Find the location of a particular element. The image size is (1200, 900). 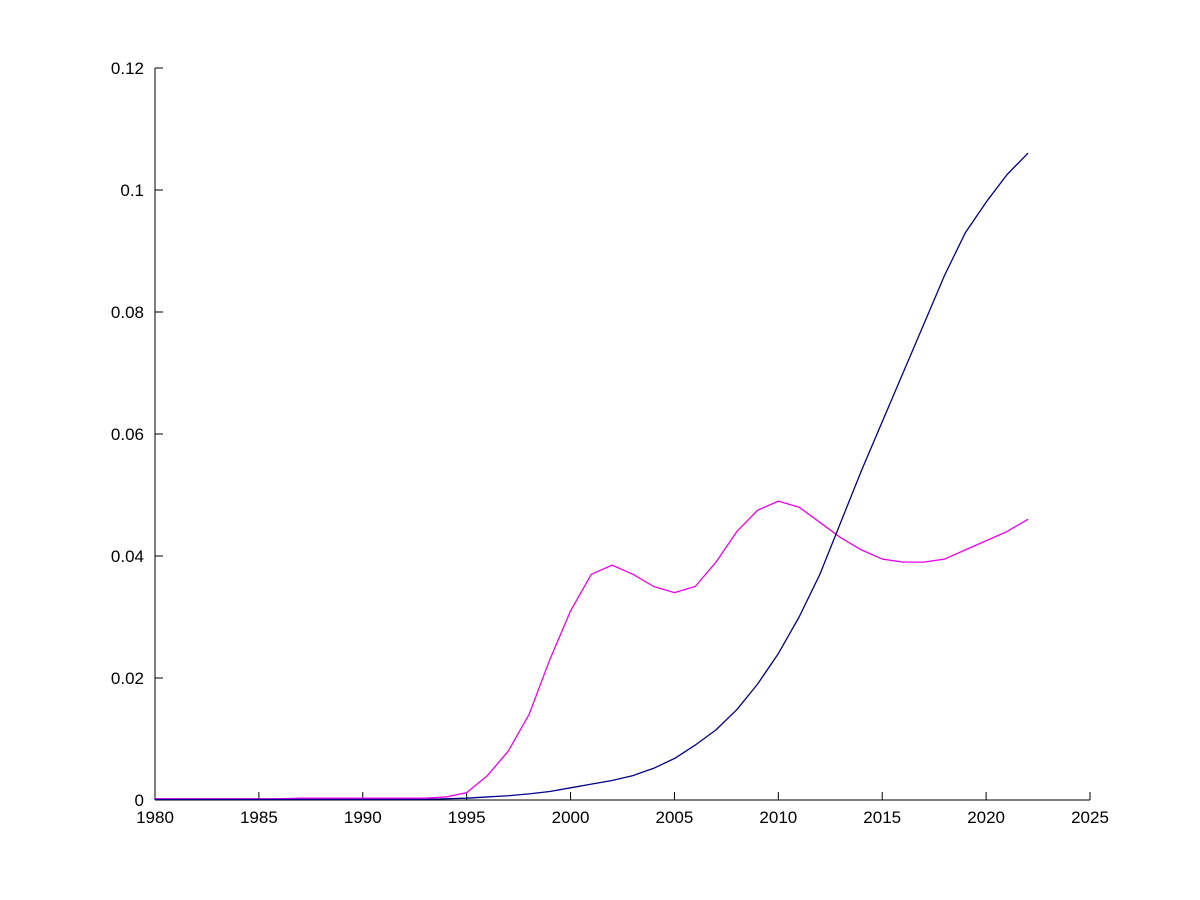

x-tick-label: 2015 is located at coordinates (882, 817).